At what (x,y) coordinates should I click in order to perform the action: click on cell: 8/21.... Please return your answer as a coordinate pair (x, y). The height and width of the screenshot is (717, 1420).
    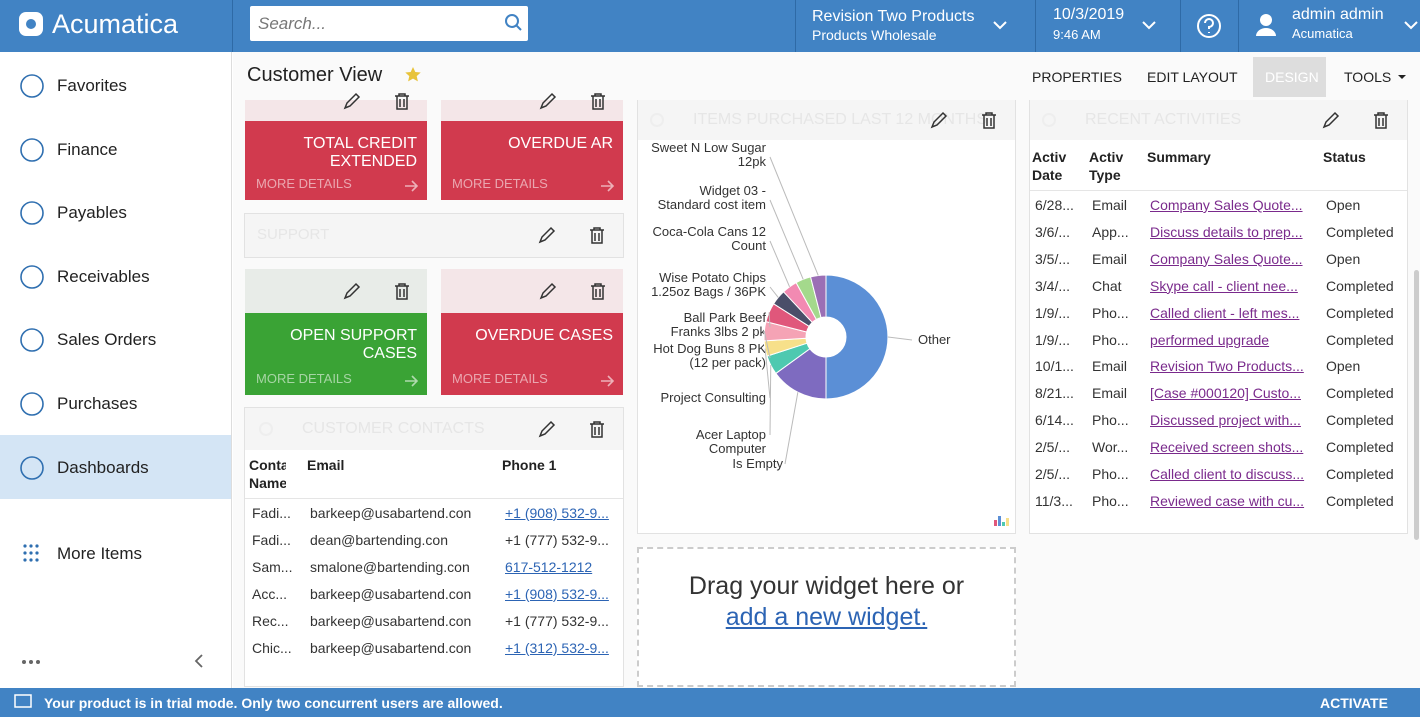
    Looking at the image, I should click on (1054, 393).